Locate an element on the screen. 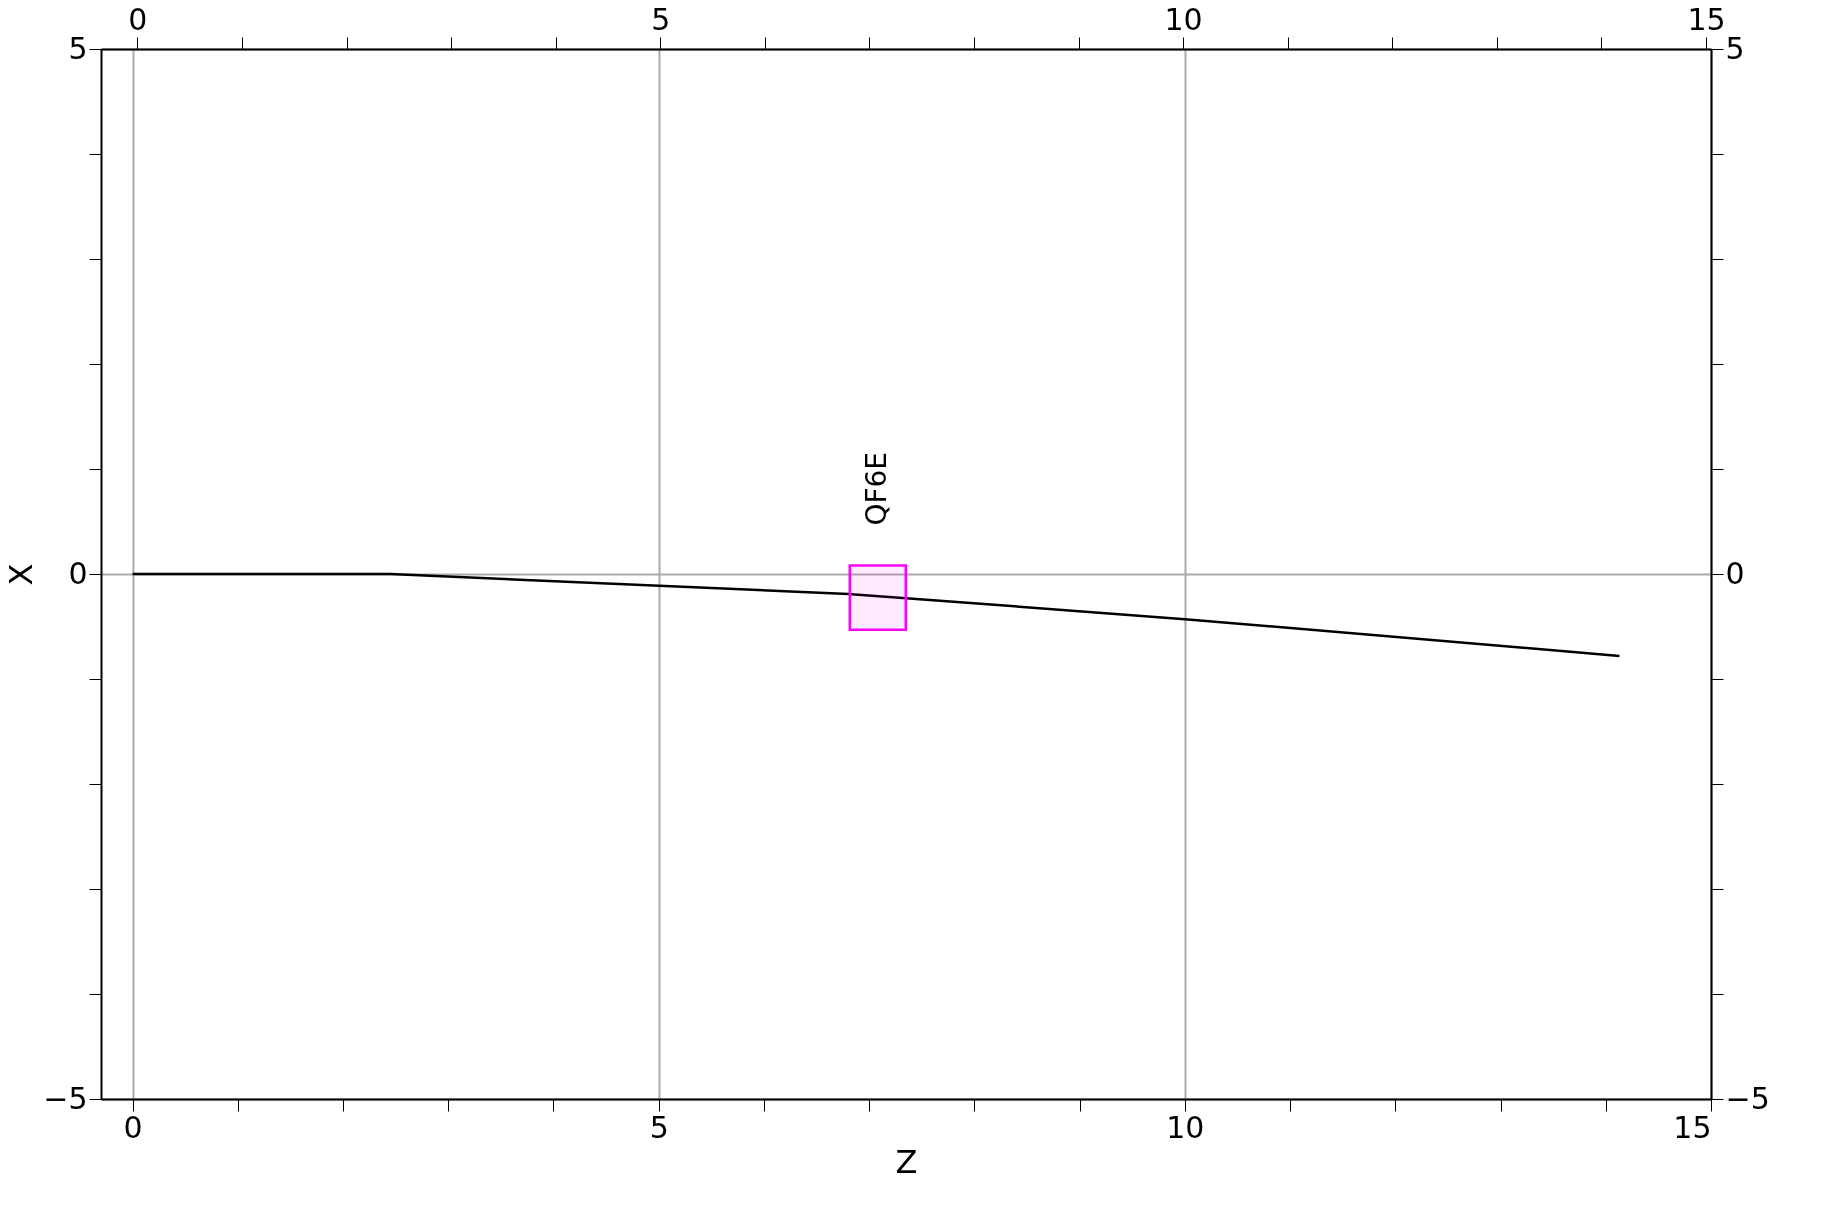 The image size is (1823, 1228). x2-tick-label: 5 is located at coordinates (661, 19).